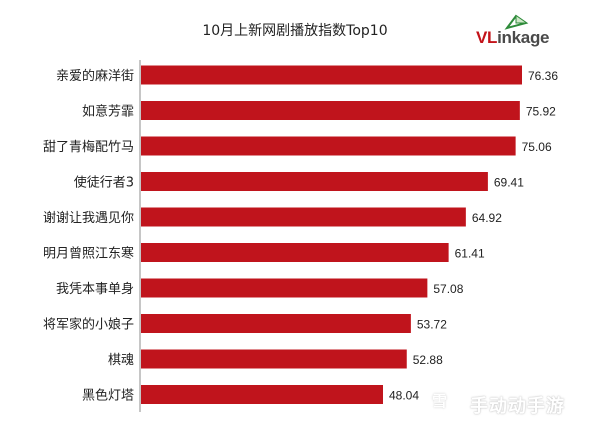 The image size is (594, 421). What do you see at coordinates (543, 76) in the screenshot?
I see `data-label: 76.36` at bounding box center [543, 76].